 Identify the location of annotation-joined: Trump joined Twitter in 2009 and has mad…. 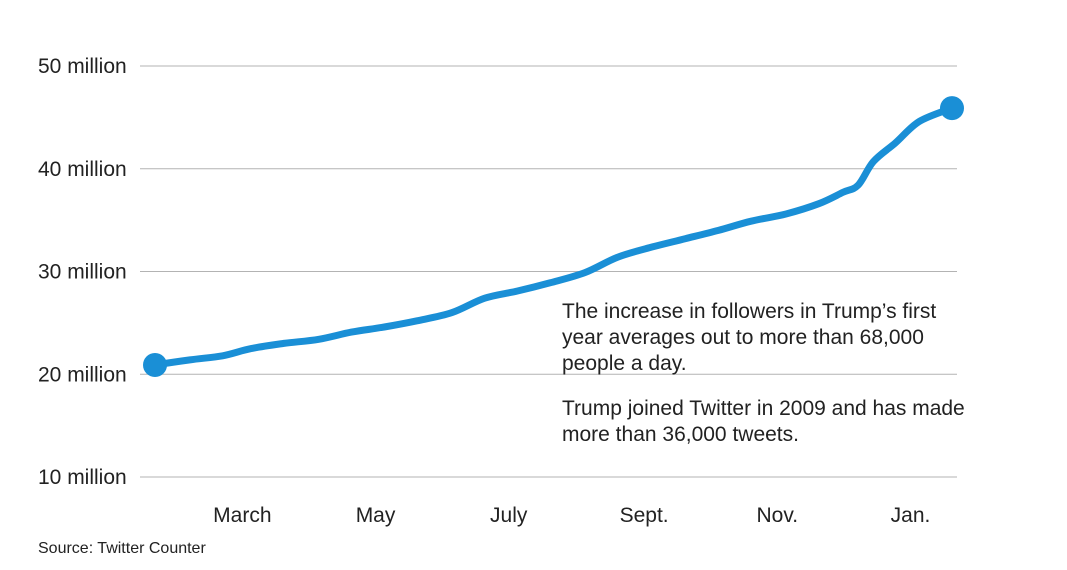
(763, 421).